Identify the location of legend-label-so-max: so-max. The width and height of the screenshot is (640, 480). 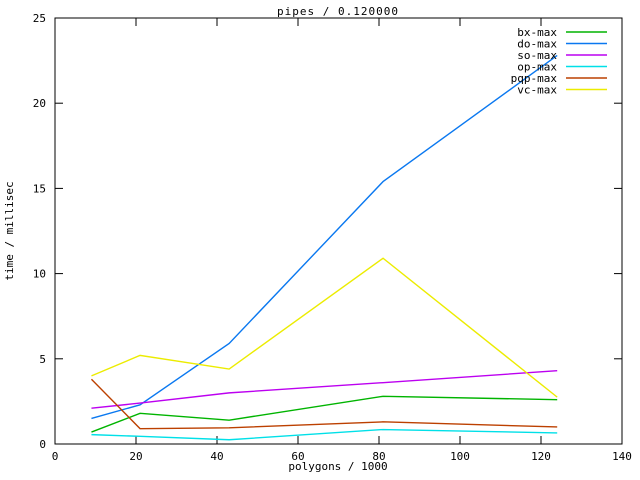
(537, 55).